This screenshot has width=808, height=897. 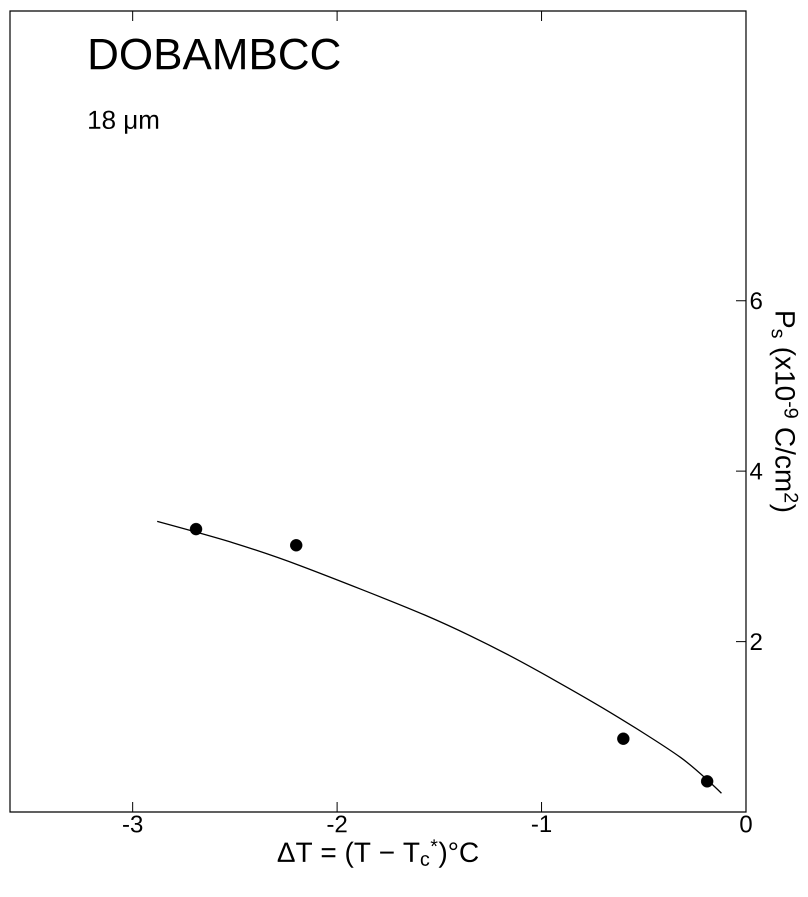 I want to click on x-axis-title: ΔT = (T − T$_{c}$$^{*}$)°C, so click(x=378, y=853).